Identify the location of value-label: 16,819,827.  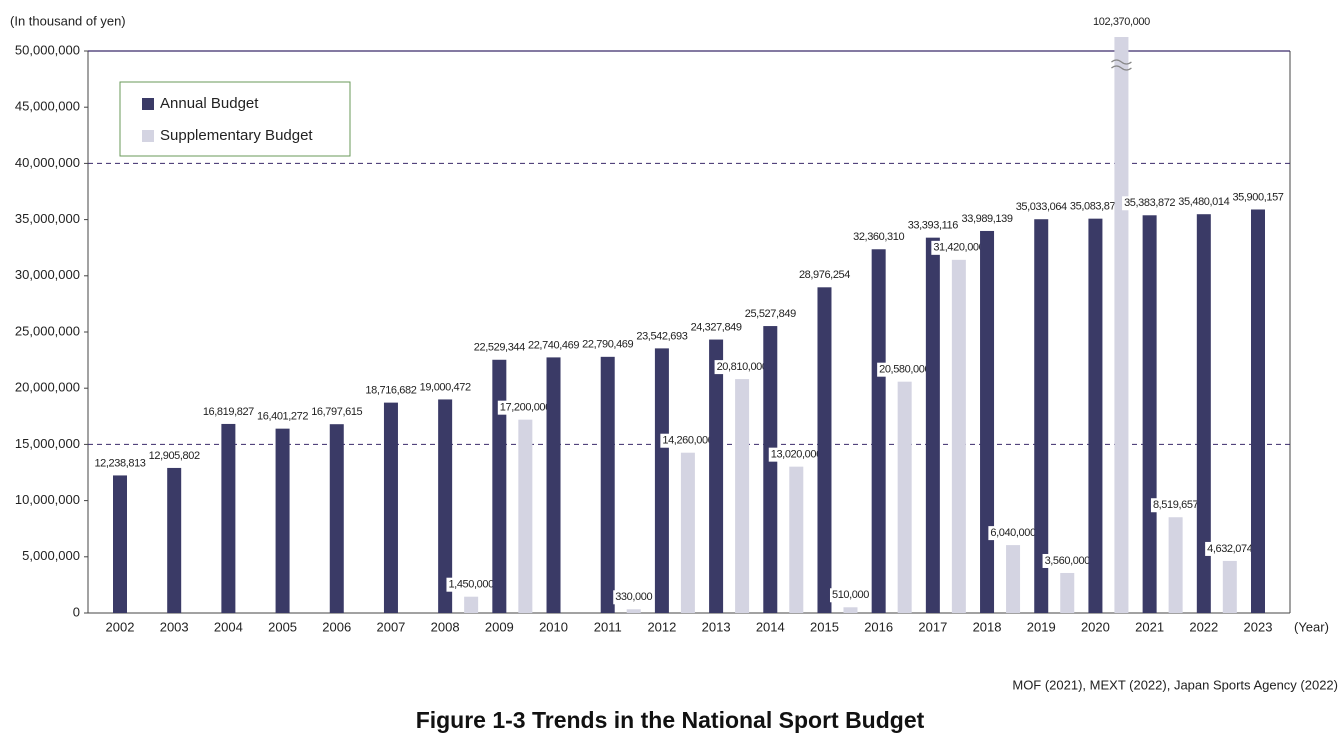
(228, 412).